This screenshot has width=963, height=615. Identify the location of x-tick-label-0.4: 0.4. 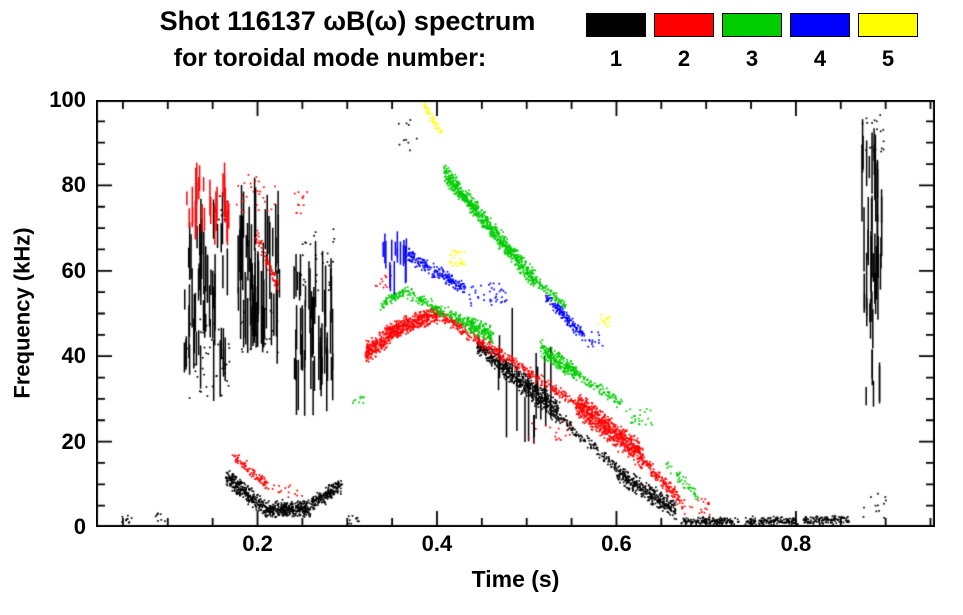
(437, 543).